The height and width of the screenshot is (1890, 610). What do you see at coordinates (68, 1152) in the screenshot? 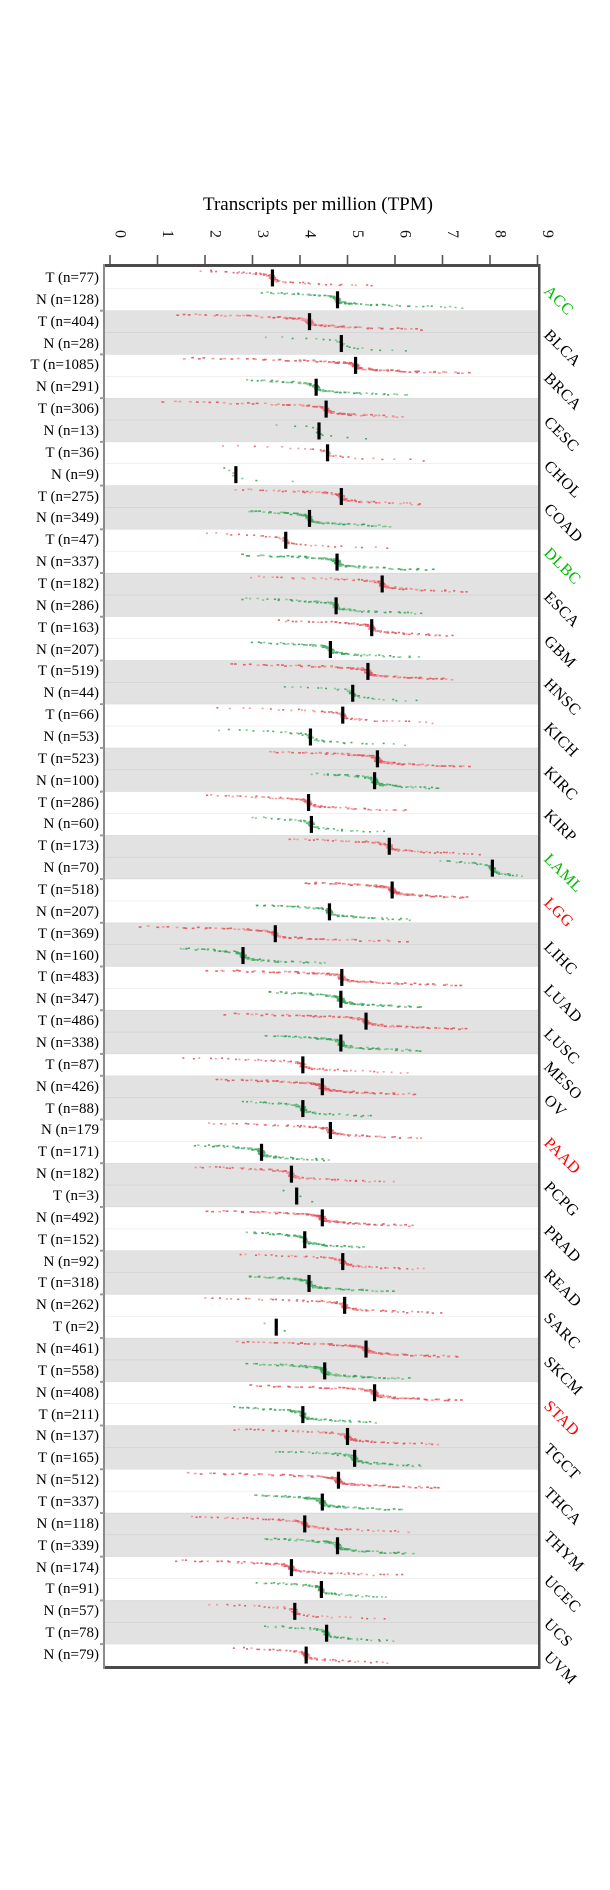
I see `row-label-PAAD-normal: T (n=171)` at bounding box center [68, 1152].